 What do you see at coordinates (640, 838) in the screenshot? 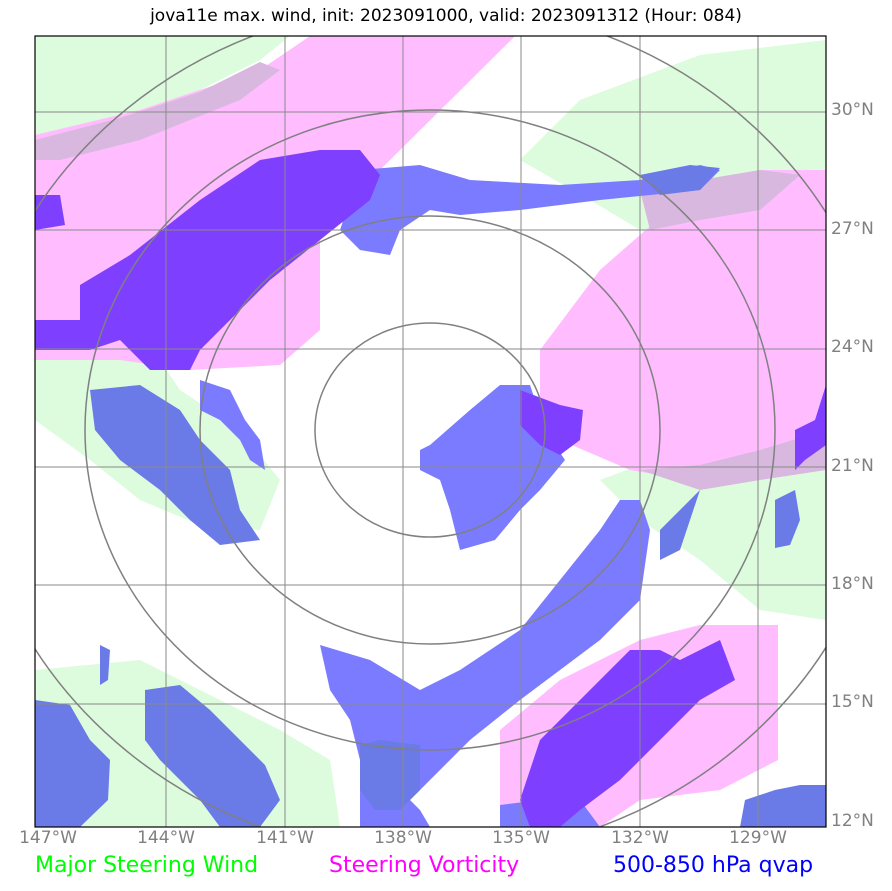
I see `lon-label-132w: 132°W` at bounding box center [640, 838].